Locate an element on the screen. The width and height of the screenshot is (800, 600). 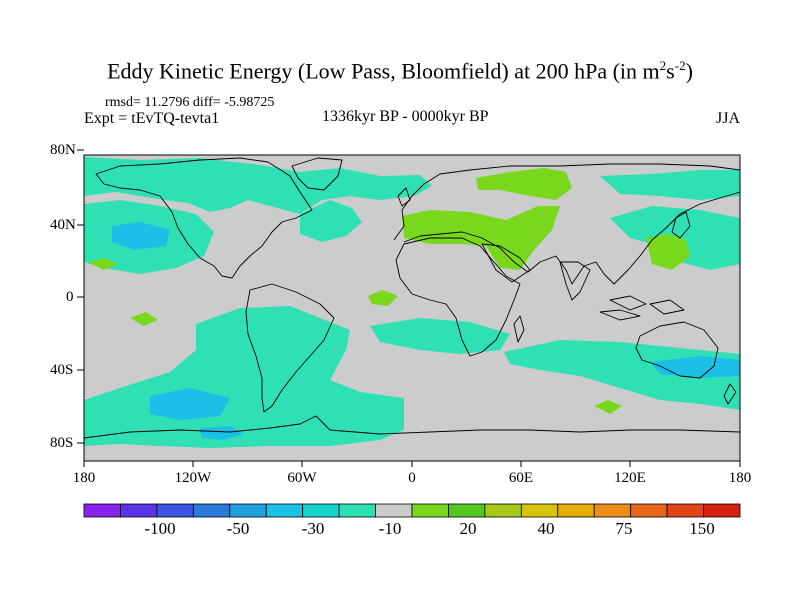
lon-label-0: 0 is located at coordinates (412, 478).